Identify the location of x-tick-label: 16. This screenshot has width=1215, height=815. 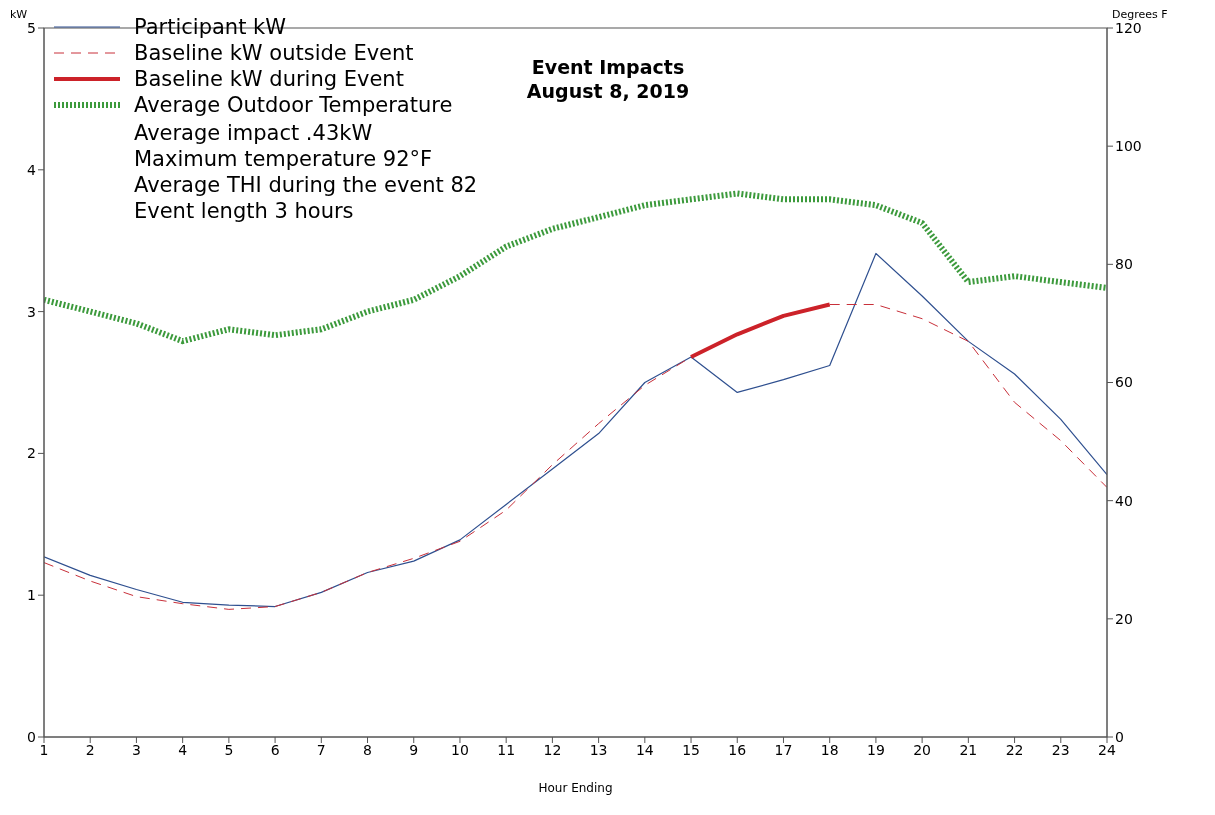
(737, 749).